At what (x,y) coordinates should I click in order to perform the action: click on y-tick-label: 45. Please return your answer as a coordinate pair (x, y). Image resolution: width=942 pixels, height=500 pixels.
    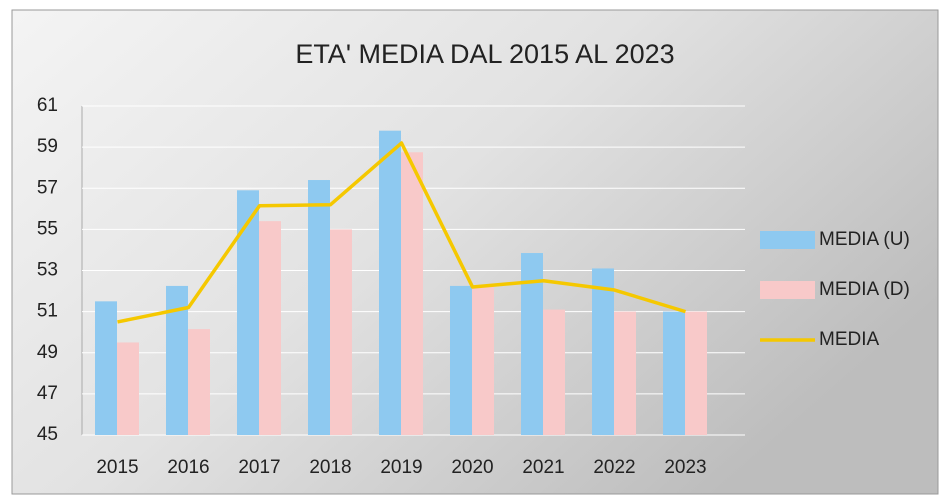
    Looking at the image, I should click on (47, 434).